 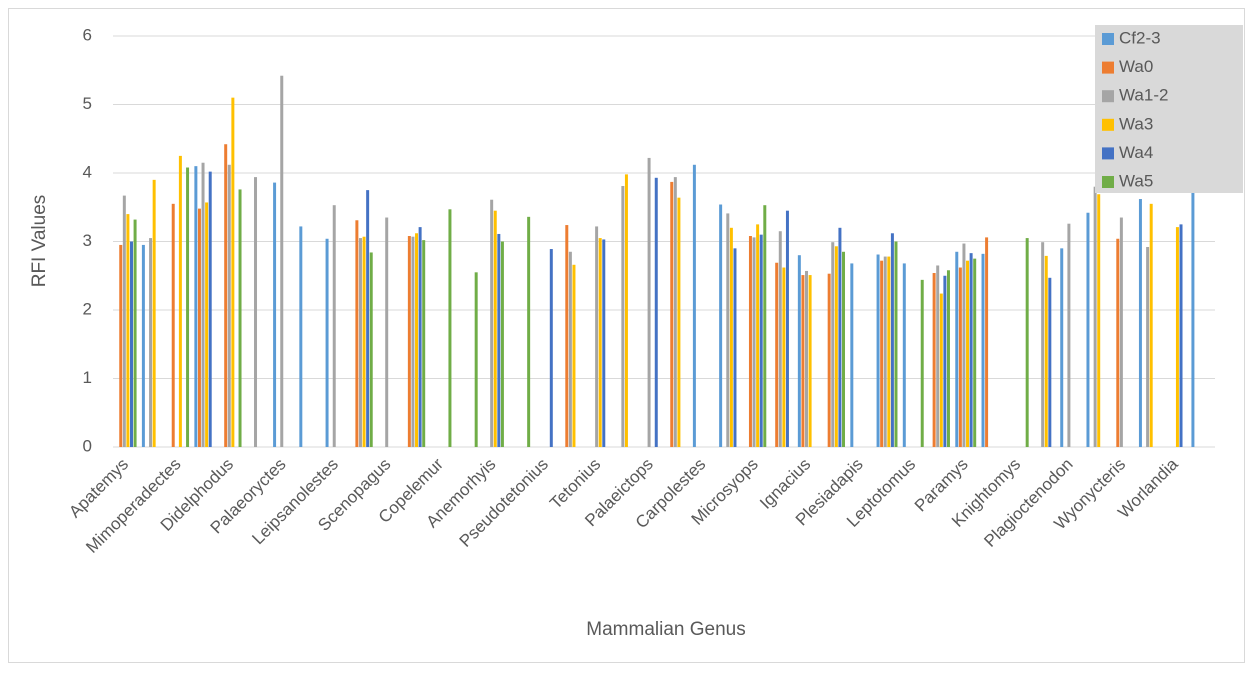 What do you see at coordinates (87, 445) in the screenshot?
I see `y-tick-label: 0` at bounding box center [87, 445].